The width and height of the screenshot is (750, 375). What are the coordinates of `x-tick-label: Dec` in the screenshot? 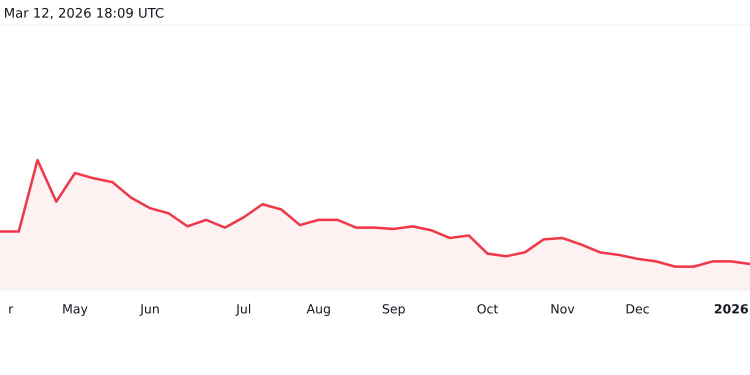 It's located at (637, 309).